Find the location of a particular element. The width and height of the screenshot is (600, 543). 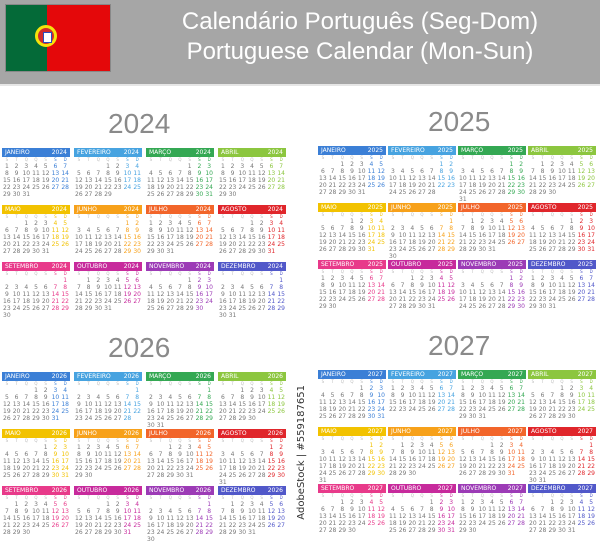

month-name: AGOSTO is located at coordinates (544, 207).